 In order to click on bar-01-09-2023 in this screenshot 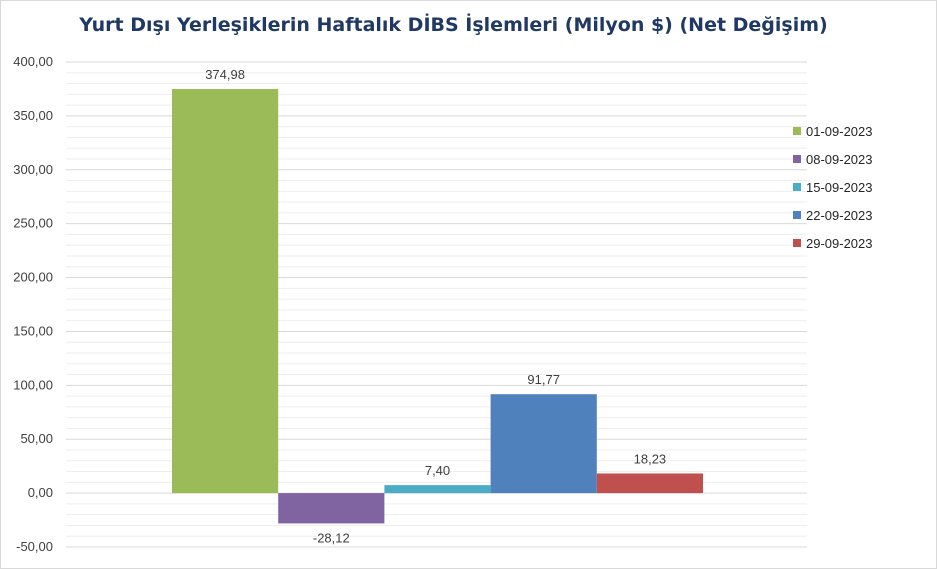, I will do `click(225, 291)`.